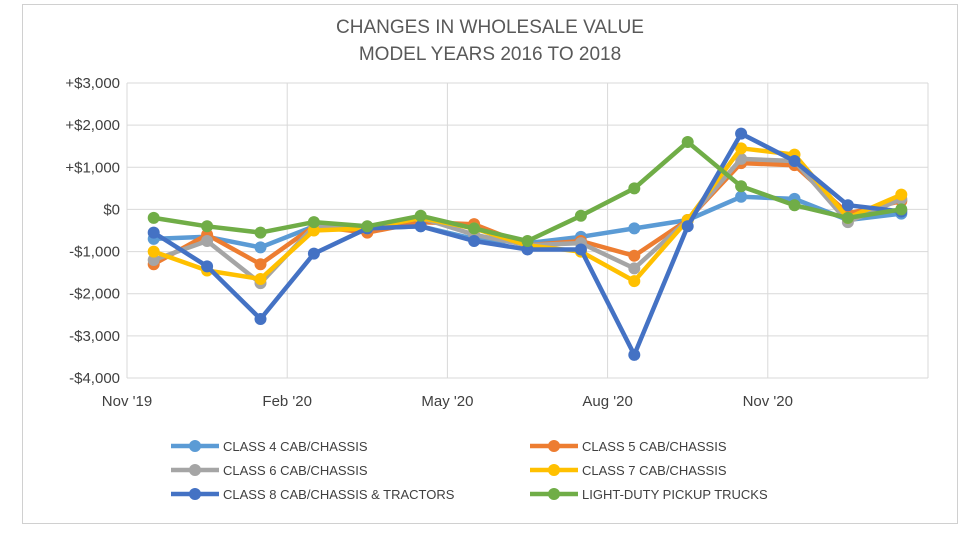  What do you see at coordinates (654, 446) in the screenshot?
I see `legend-label: CLASS 5 CAB/CHASSIS` at bounding box center [654, 446].